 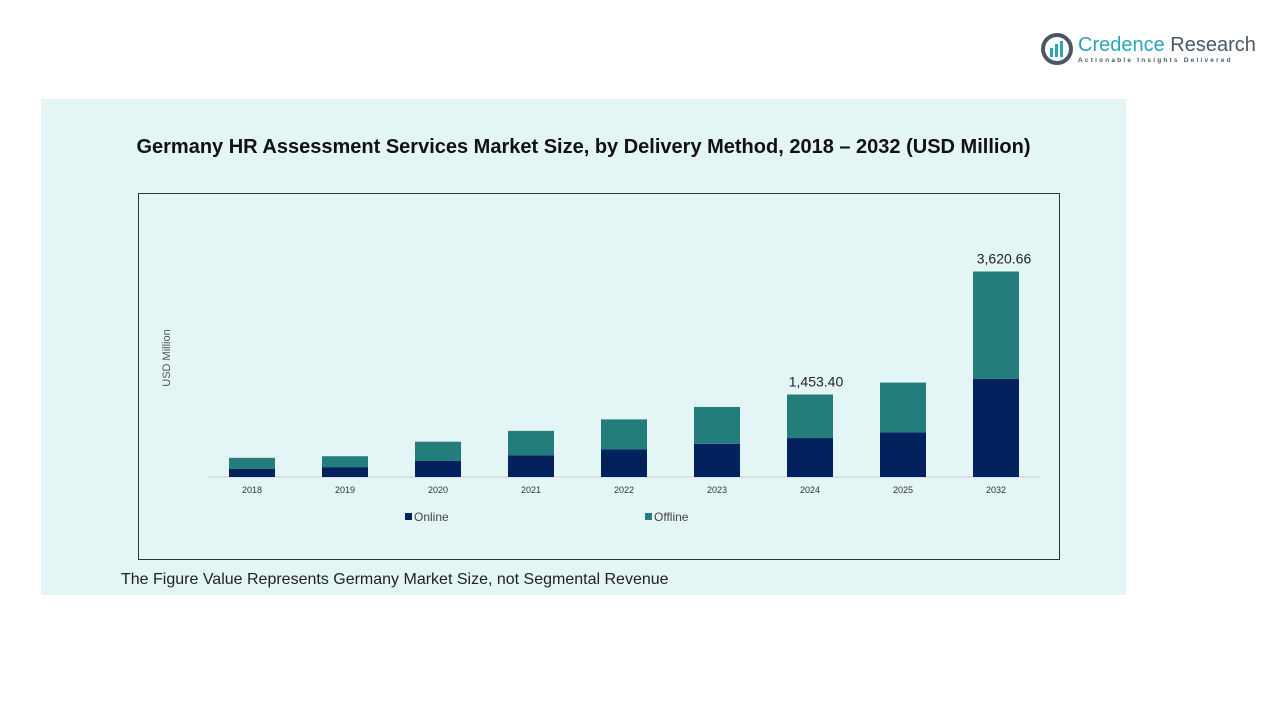 What do you see at coordinates (345, 462) in the screenshot?
I see `bar-offline-2019` at bounding box center [345, 462].